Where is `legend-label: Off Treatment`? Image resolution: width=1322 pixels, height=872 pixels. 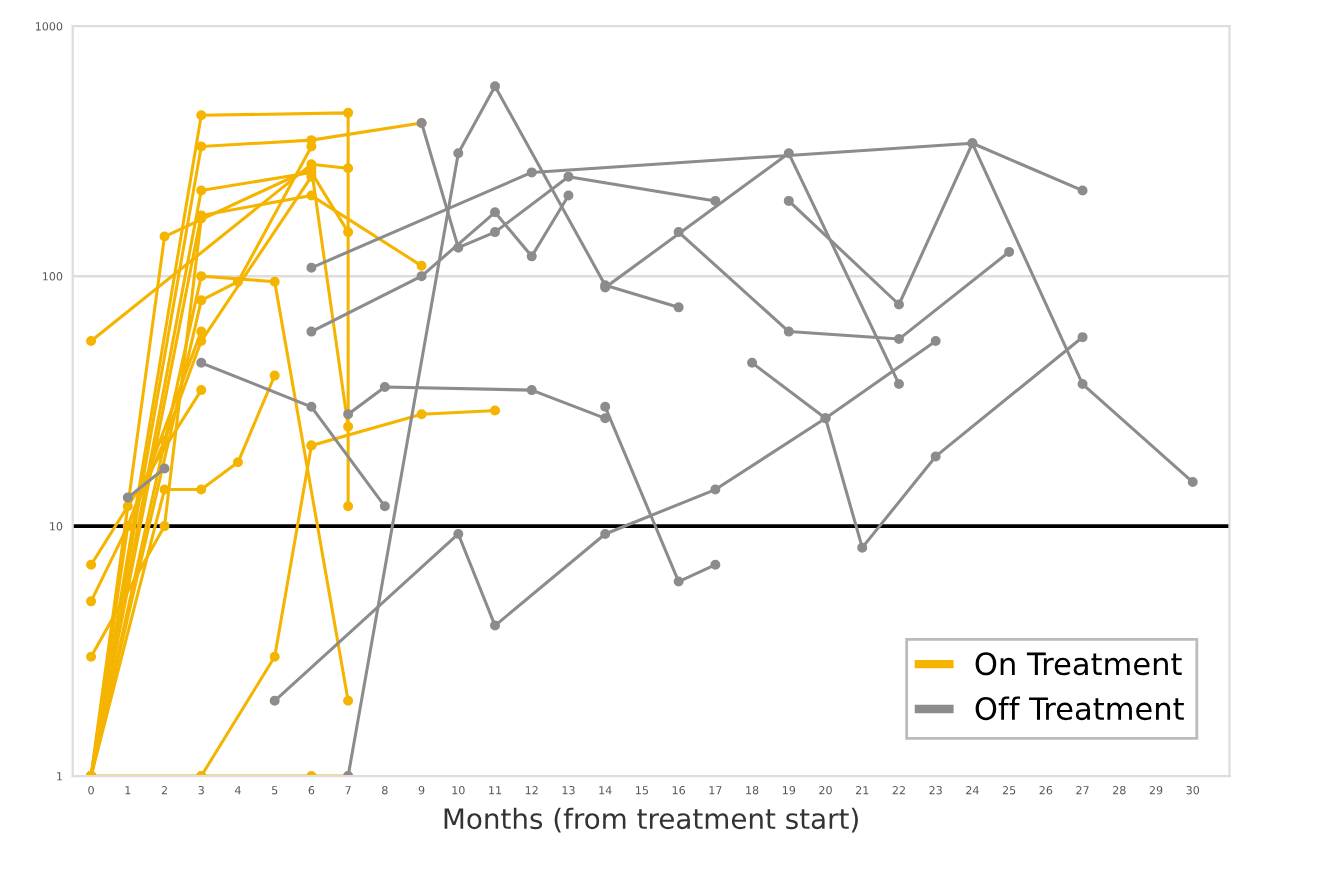 legend-label: Off Treatment is located at coordinates (1079, 708).